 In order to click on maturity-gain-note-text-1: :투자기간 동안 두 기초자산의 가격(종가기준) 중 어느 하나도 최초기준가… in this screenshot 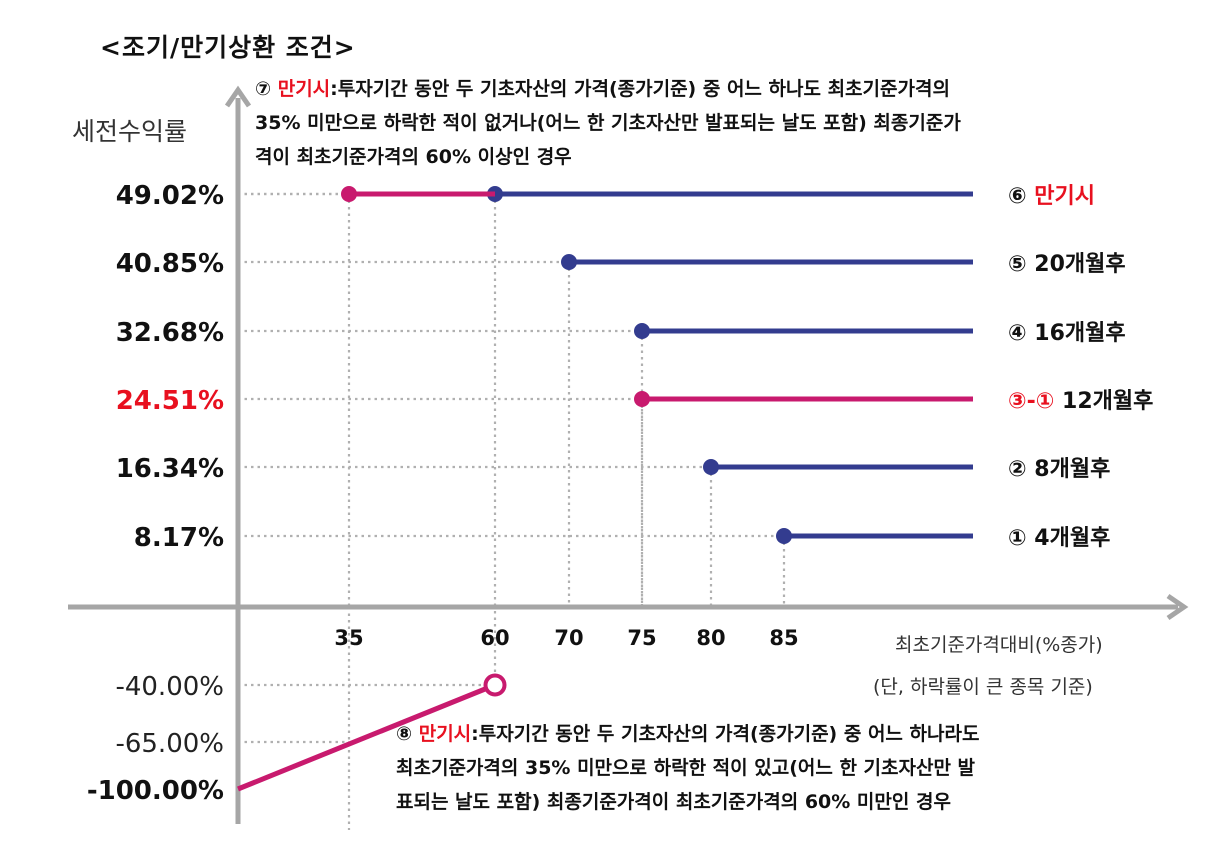, I will do `click(640, 89)`.